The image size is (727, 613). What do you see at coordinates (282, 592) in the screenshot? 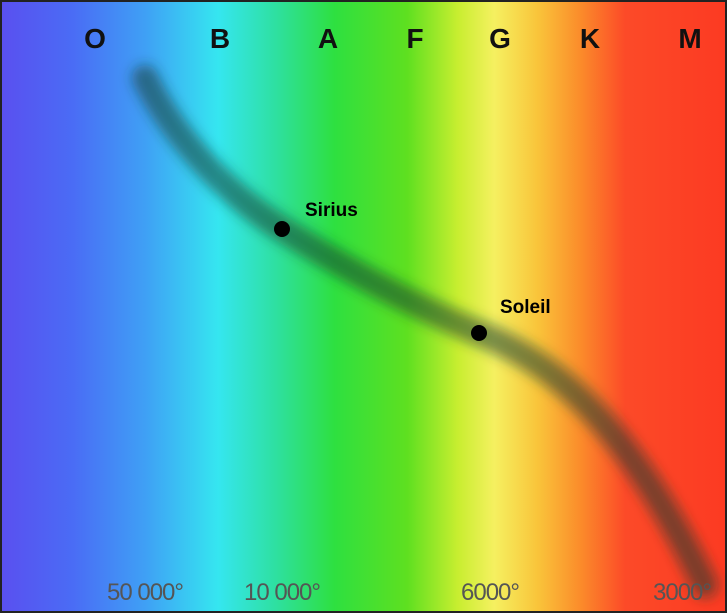
I see `temperature-label: 10 000°` at bounding box center [282, 592].